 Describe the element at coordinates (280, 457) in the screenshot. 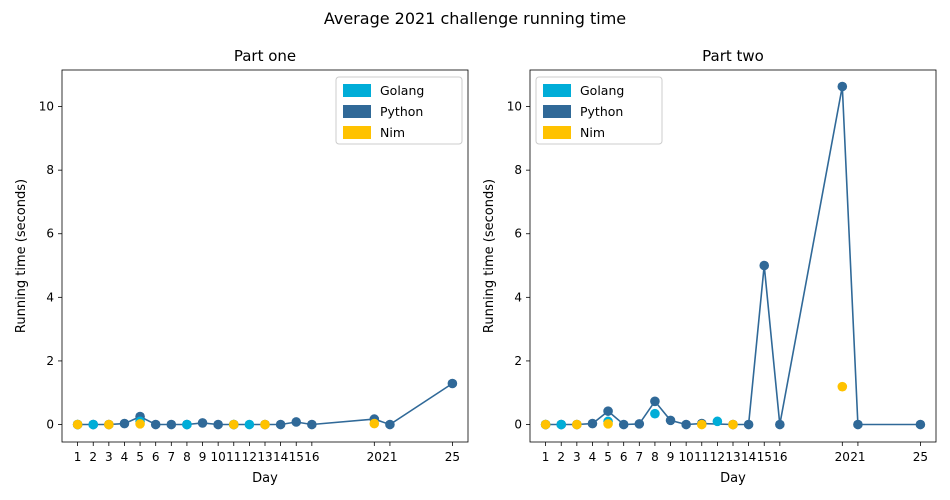

I see `x-tick-label: 14` at that location.